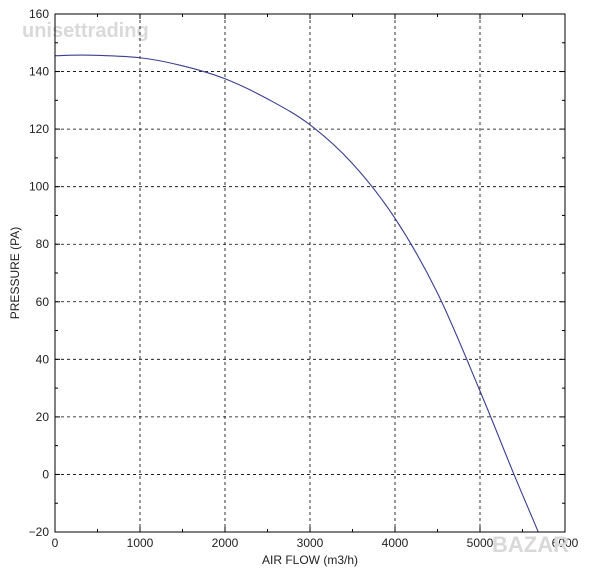 The width and height of the screenshot is (591, 572). What do you see at coordinates (225, 543) in the screenshot?
I see `x-tick-label: 2000` at bounding box center [225, 543].